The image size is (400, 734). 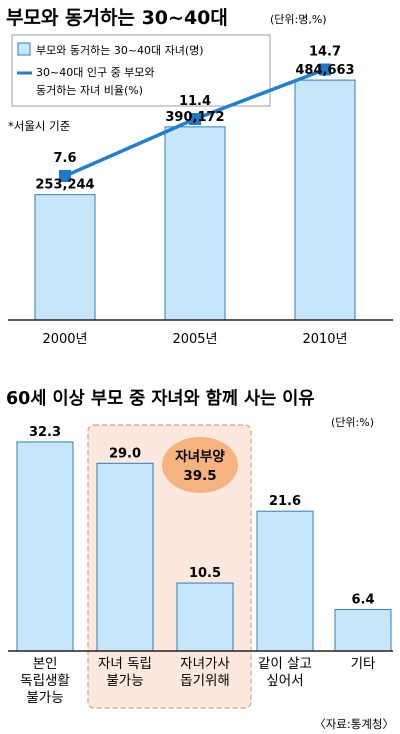 What do you see at coordinates (195, 101) in the screenshot?
I see `chart1-line-value-label: 11.4` at bounding box center [195, 101].